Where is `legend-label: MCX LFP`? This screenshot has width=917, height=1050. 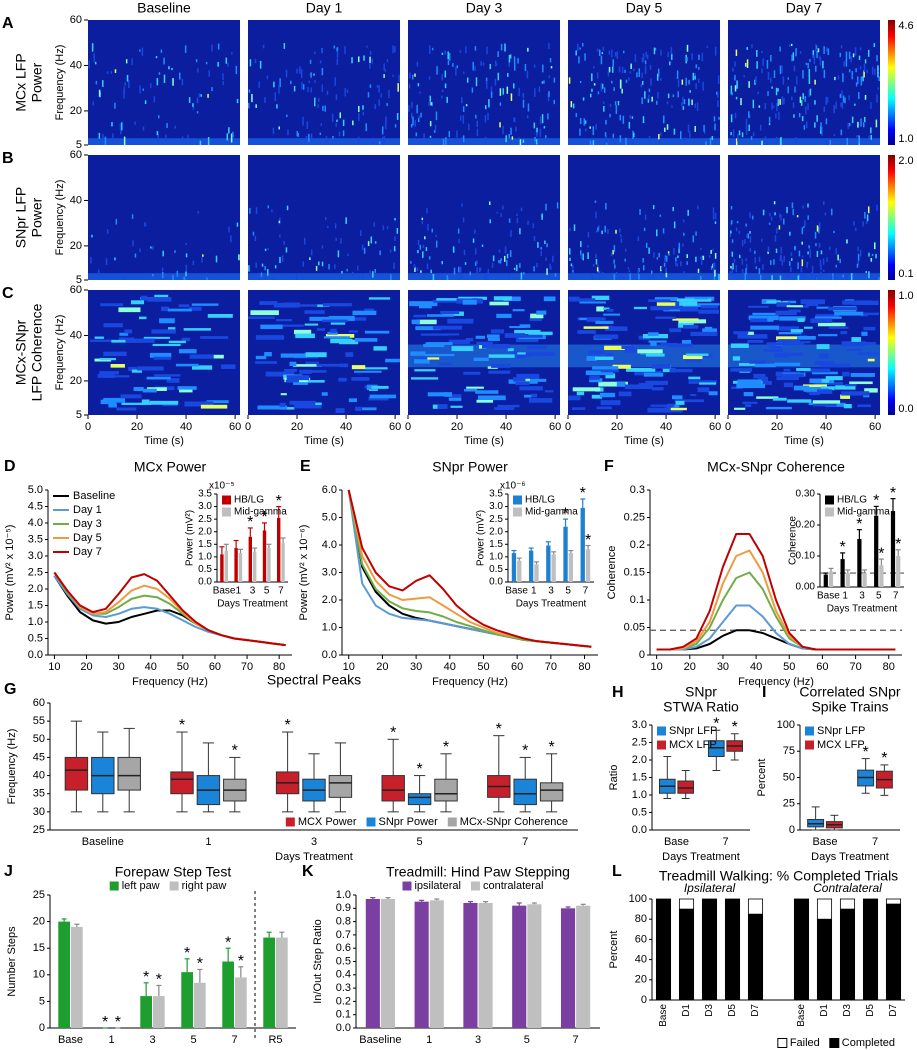 legend-label: MCX LFP is located at coordinates (693, 745).